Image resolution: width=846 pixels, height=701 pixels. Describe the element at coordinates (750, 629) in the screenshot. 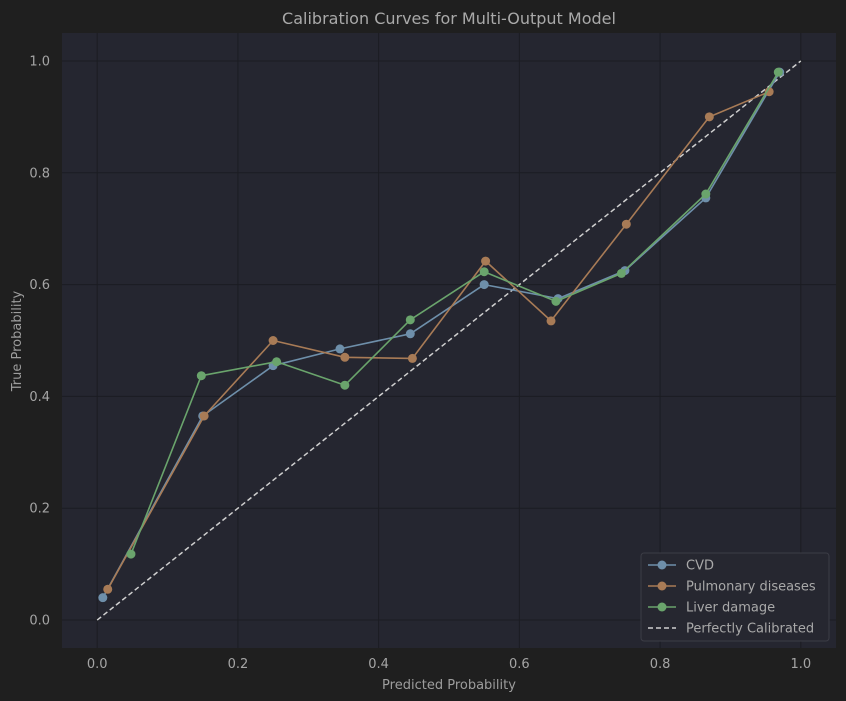

I see `legend-label: Perfectly Calibrated` at that location.